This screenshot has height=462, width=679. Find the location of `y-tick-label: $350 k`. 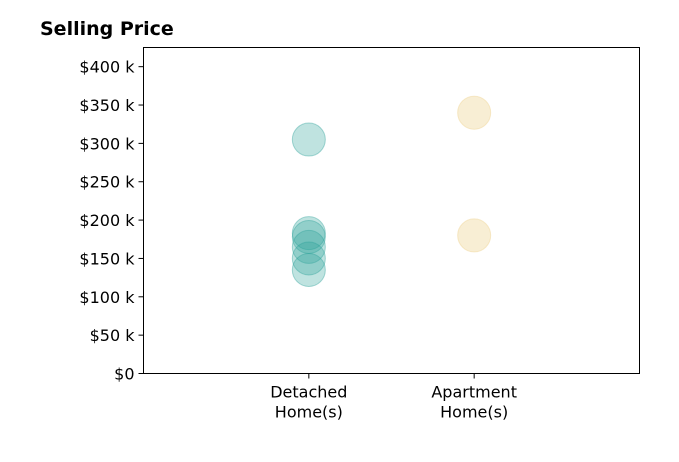

y-tick-label: $350 k is located at coordinates (107, 105).